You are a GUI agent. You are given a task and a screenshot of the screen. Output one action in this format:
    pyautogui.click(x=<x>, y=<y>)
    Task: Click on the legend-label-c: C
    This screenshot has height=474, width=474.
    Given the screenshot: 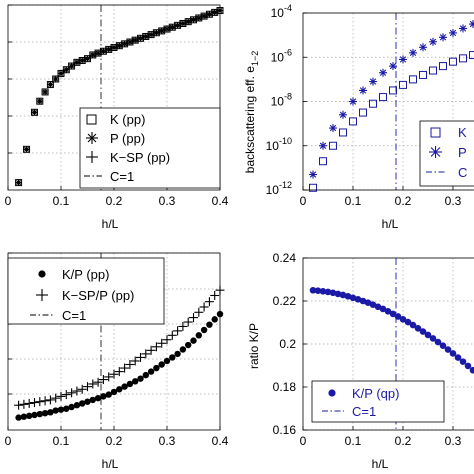 What is the action you would take?
    pyautogui.click(x=462, y=172)
    